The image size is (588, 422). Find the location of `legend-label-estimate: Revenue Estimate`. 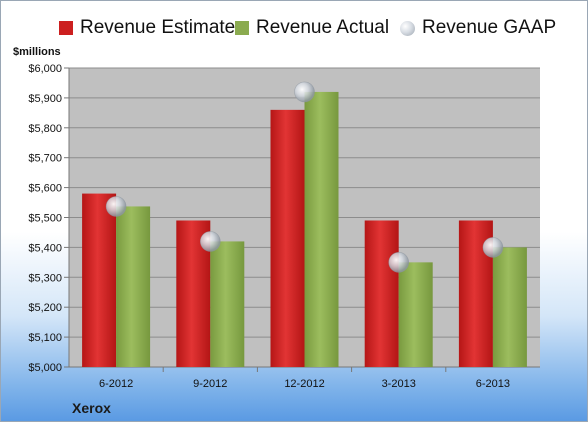

legend-label-estimate: Revenue Estimate is located at coordinates (158, 27).